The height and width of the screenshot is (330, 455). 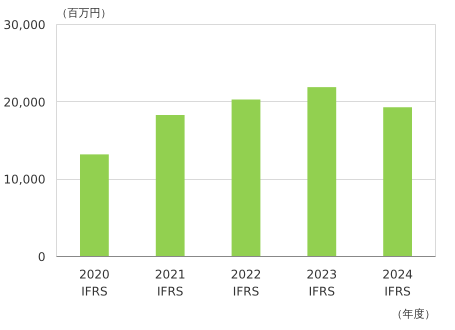 What do you see at coordinates (25, 179) in the screenshot?
I see `y-tick-label: 10,000` at bounding box center [25, 179].